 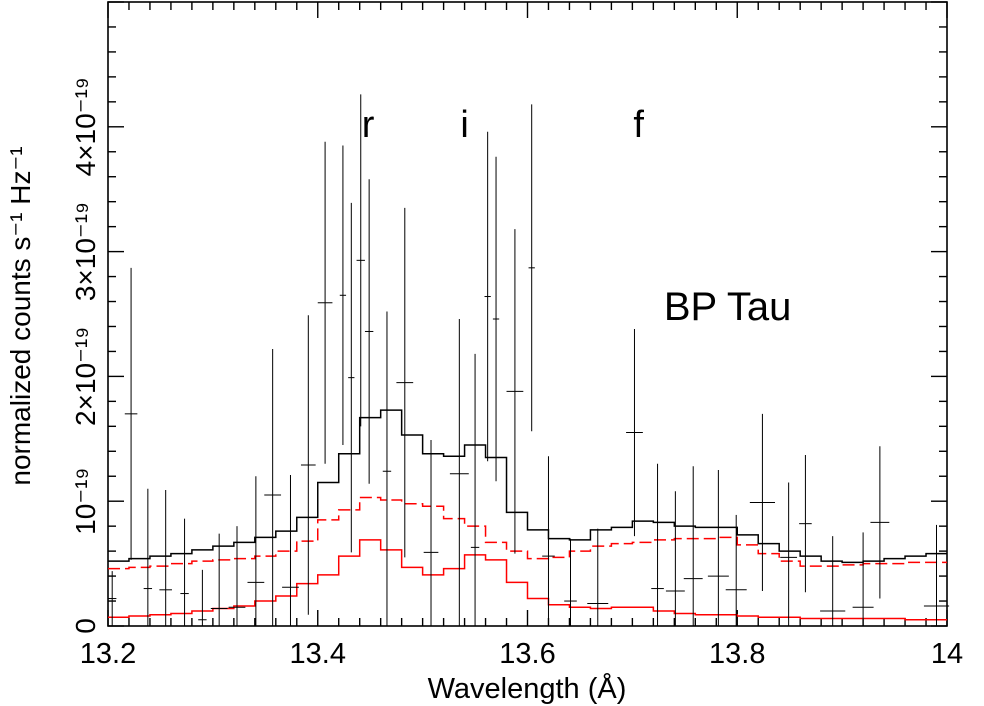 What do you see at coordinates (527, 580) in the screenshot?
I see `red-solid-histogram-line` at bounding box center [527, 580].